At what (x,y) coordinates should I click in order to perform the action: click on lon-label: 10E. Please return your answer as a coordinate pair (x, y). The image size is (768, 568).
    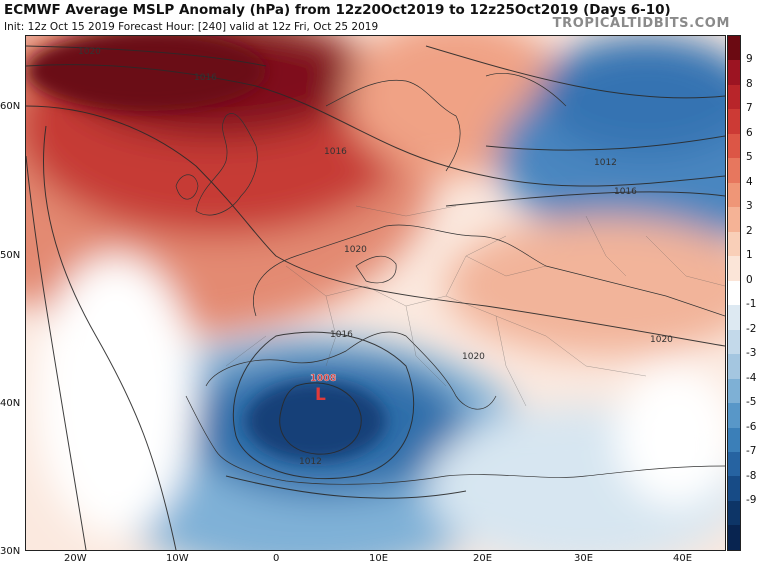
    Looking at the image, I should click on (379, 558).